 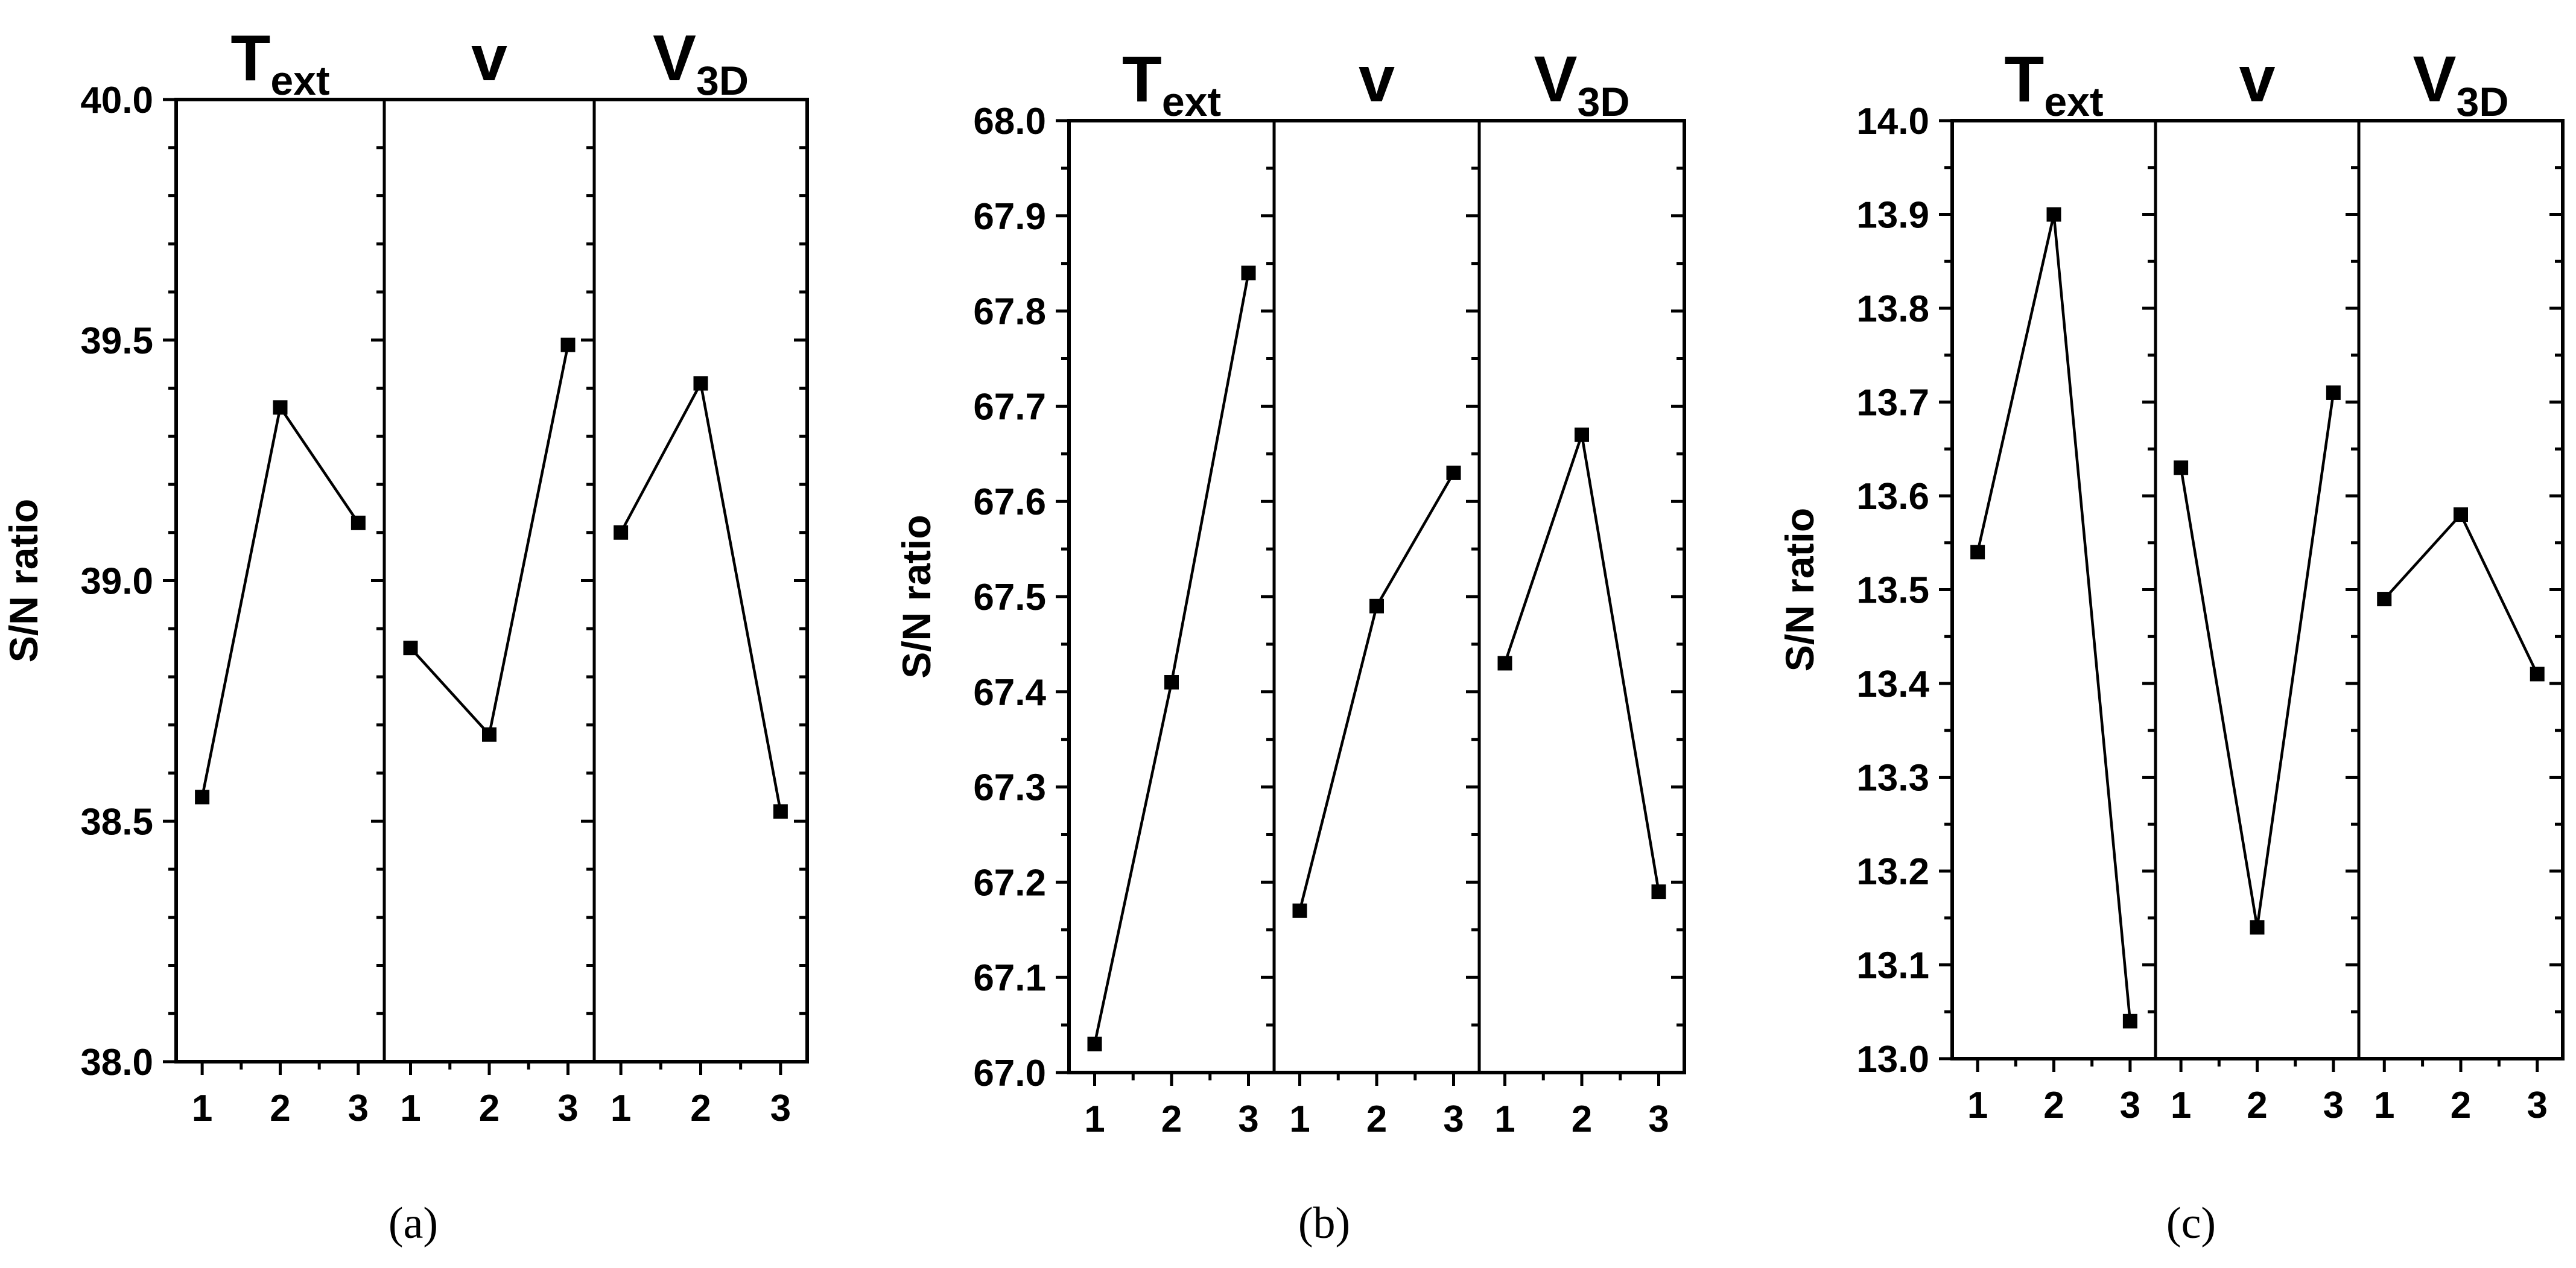 What do you see at coordinates (1892, 966) in the screenshot?
I see `y-tick-label: 13.1` at bounding box center [1892, 966].